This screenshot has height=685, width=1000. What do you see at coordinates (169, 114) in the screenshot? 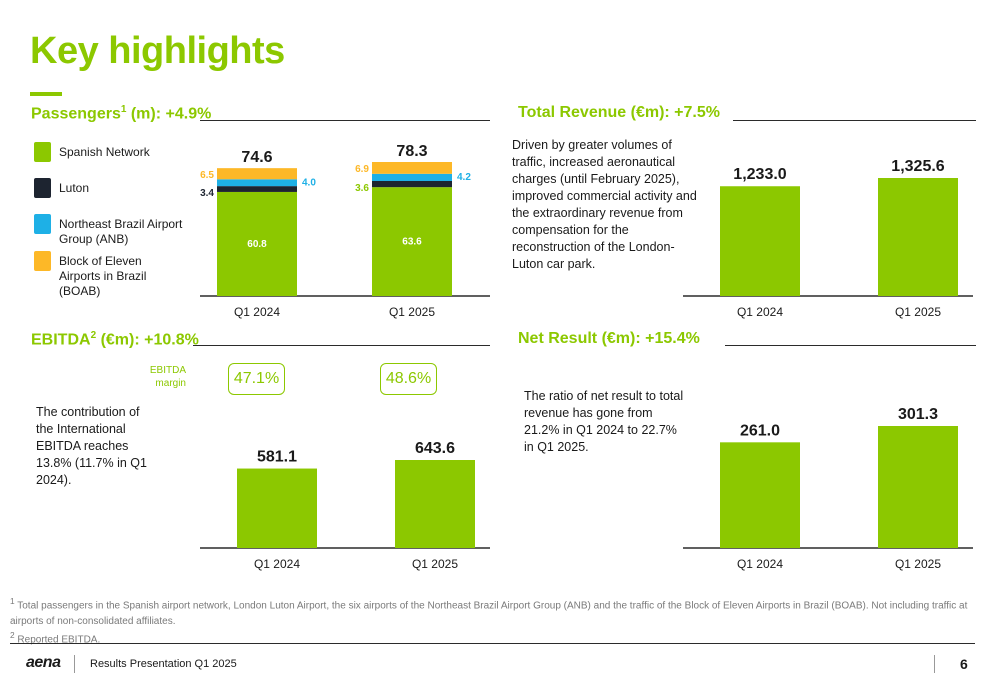
I see `passengers-heading-suffix: (m): +4.9%` at bounding box center [169, 114].